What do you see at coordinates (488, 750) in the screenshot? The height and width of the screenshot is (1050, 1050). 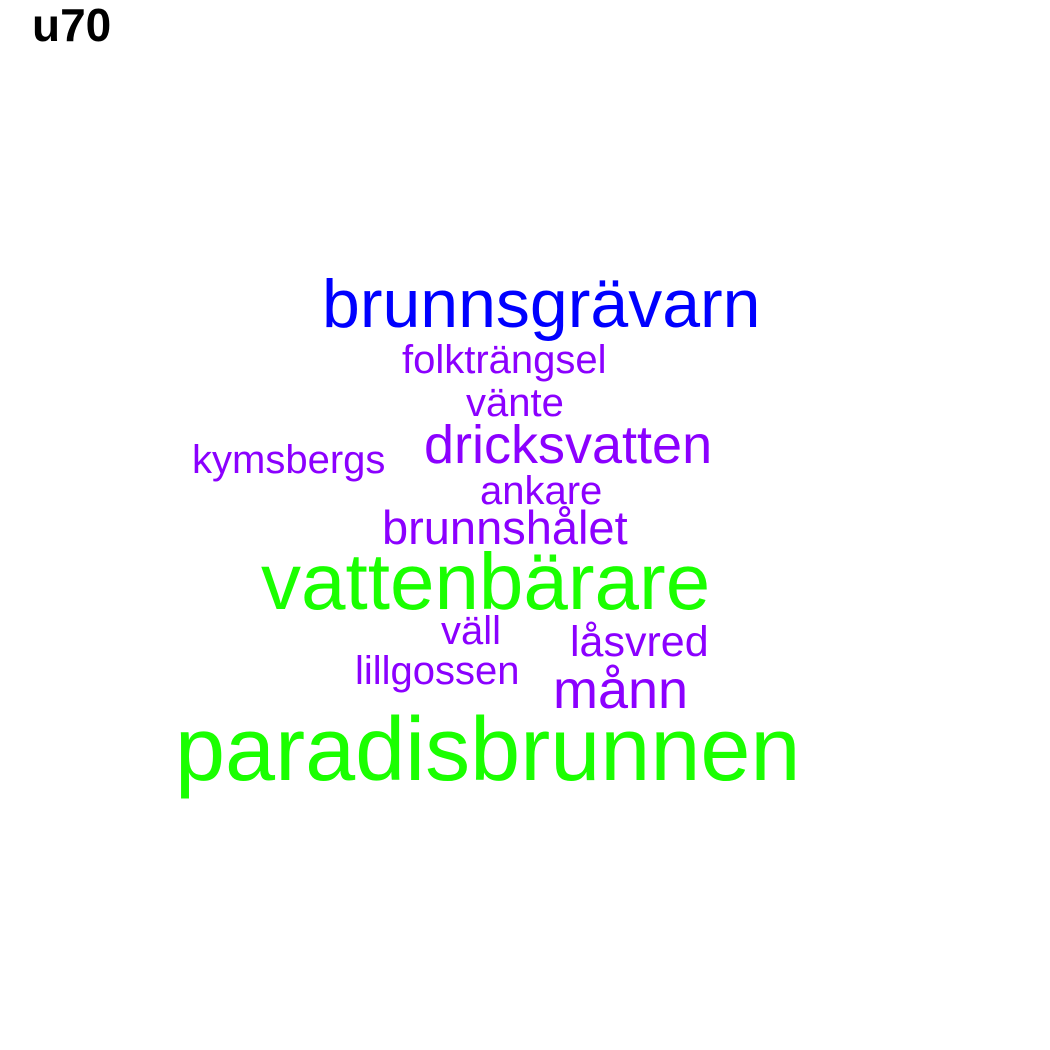 I see `word-paradisbrunnen: paradisbrunnen` at bounding box center [488, 750].